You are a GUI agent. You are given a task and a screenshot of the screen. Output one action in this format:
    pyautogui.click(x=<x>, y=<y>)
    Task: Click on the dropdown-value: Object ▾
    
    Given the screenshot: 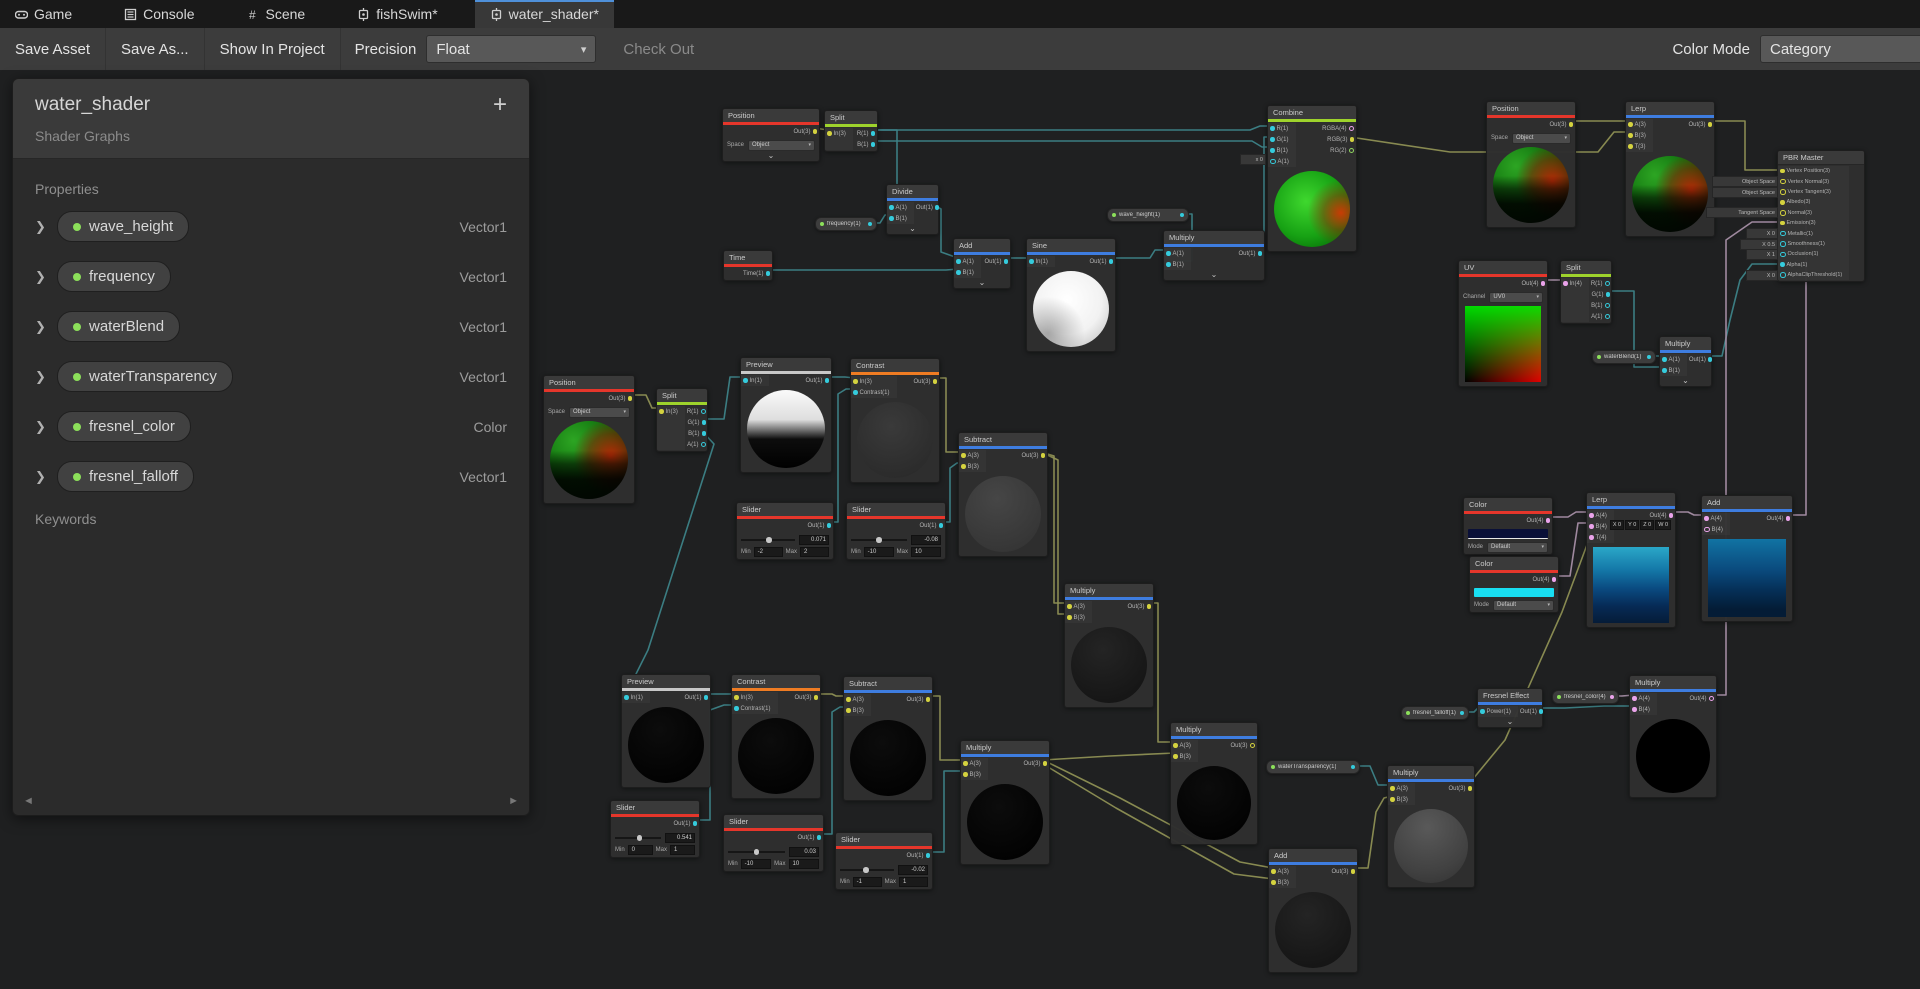 What is the action you would take?
    pyautogui.click(x=781, y=145)
    